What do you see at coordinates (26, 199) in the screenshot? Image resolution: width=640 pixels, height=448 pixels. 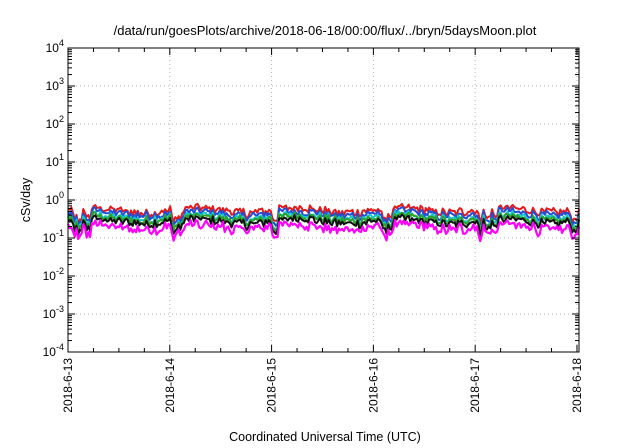 I see `y-axis-label: cSv/day` at bounding box center [26, 199].